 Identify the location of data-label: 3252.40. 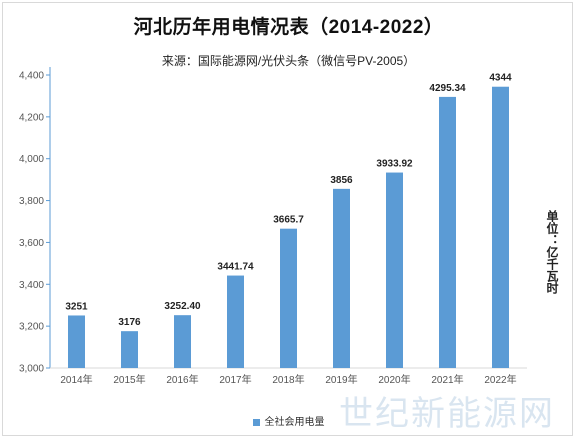
(182, 306).